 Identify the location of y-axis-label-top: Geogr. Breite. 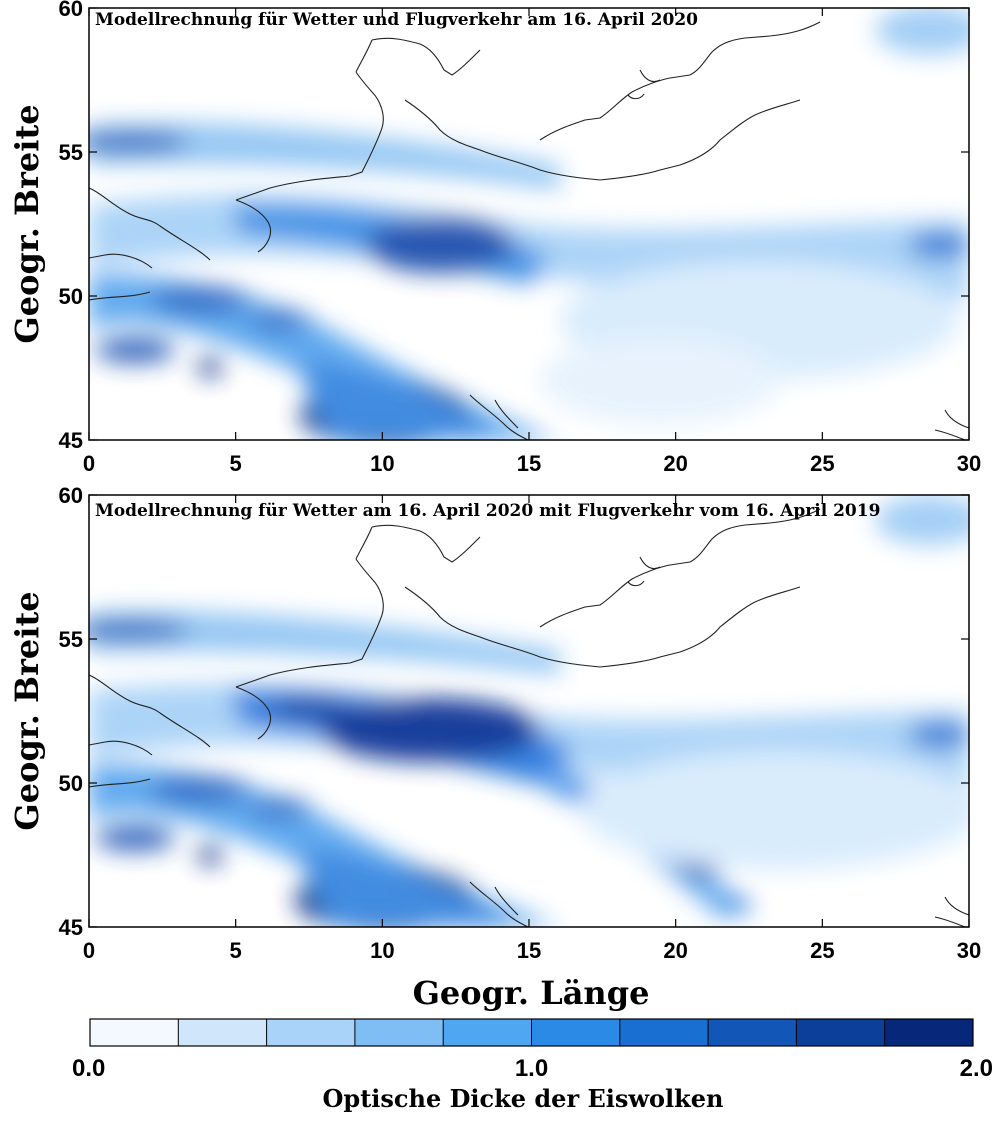
(27, 223).